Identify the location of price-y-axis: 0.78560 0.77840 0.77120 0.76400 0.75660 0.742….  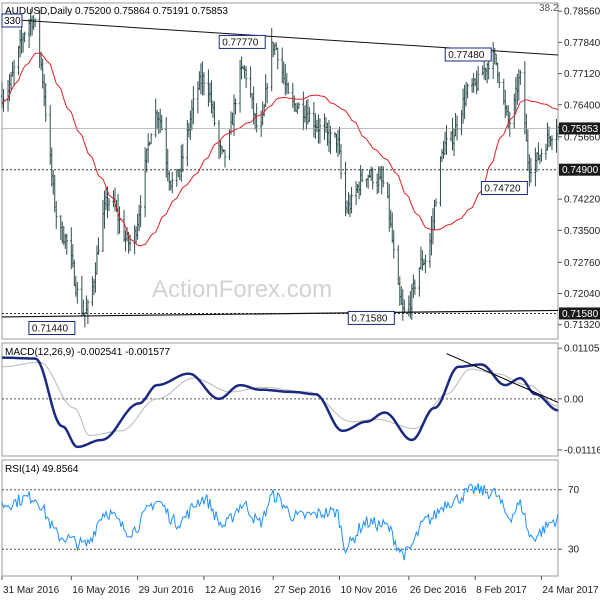
(579, 169).